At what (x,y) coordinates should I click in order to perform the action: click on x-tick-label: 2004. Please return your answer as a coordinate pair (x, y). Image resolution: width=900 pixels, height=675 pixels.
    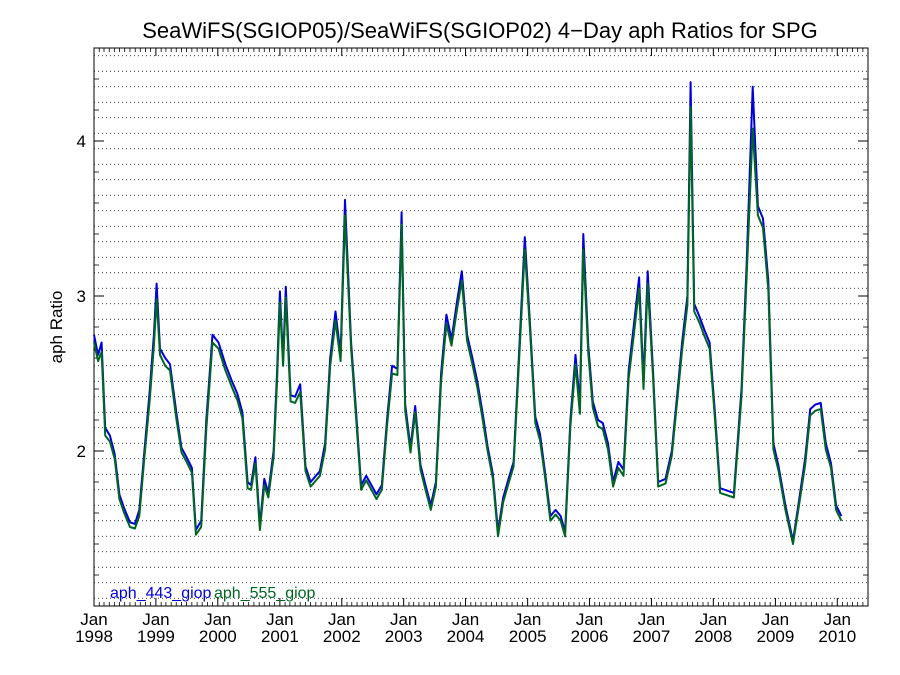
    Looking at the image, I should click on (466, 636).